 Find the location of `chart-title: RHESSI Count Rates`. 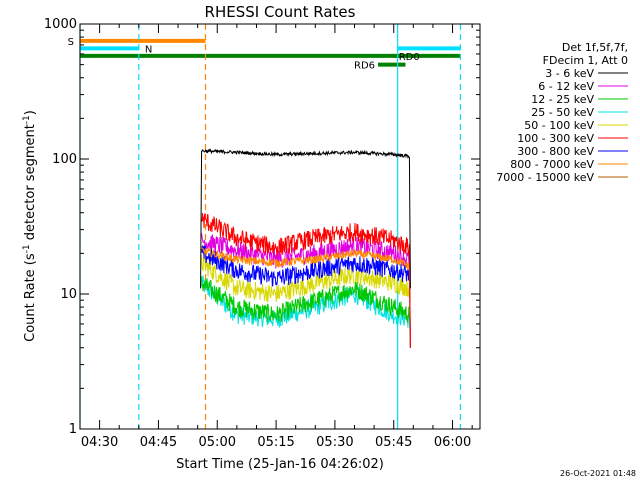

chart-title: RHESSI Count Rates is located at coordinates (280, 12).